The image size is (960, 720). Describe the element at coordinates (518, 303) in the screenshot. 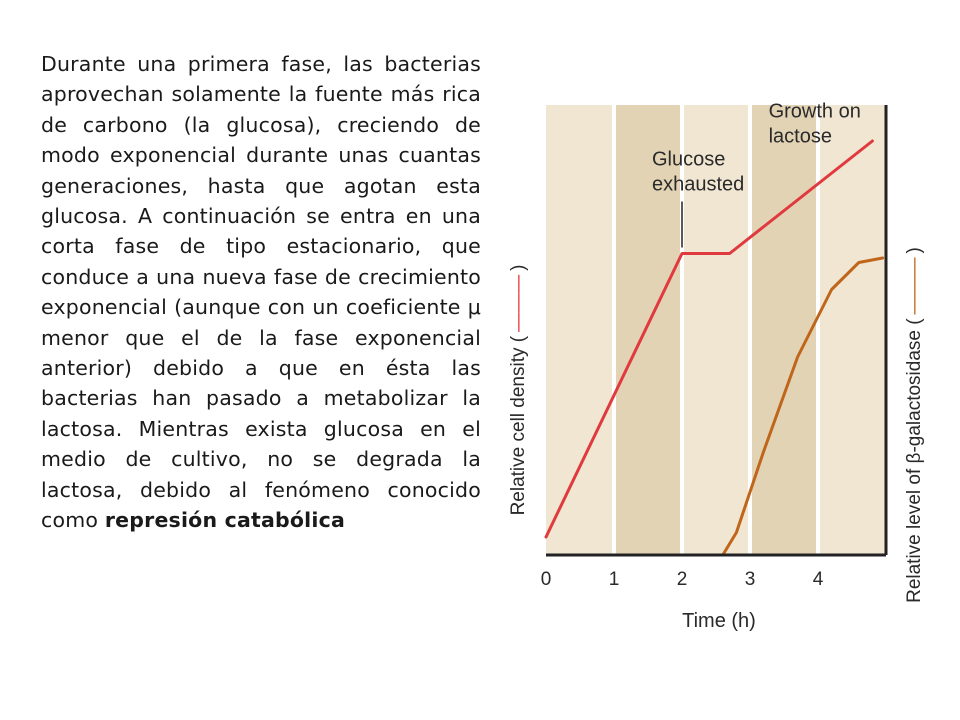

I see `cell-density-legend-swatch: ———` at that location.